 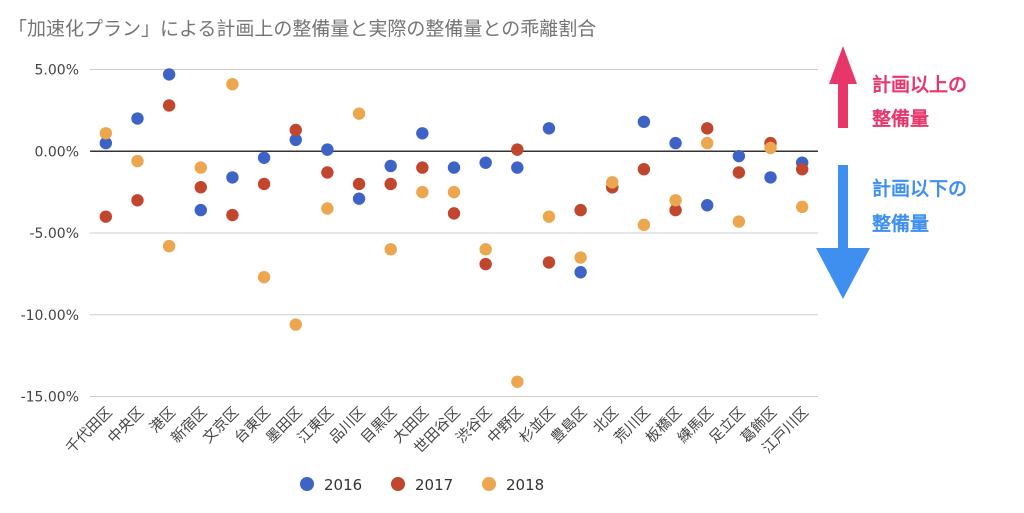 I want to click on chart-title: 「加速化プラン」による計画上の整備量と実際の整備量との乖離割合, so click(x=302, y=29).